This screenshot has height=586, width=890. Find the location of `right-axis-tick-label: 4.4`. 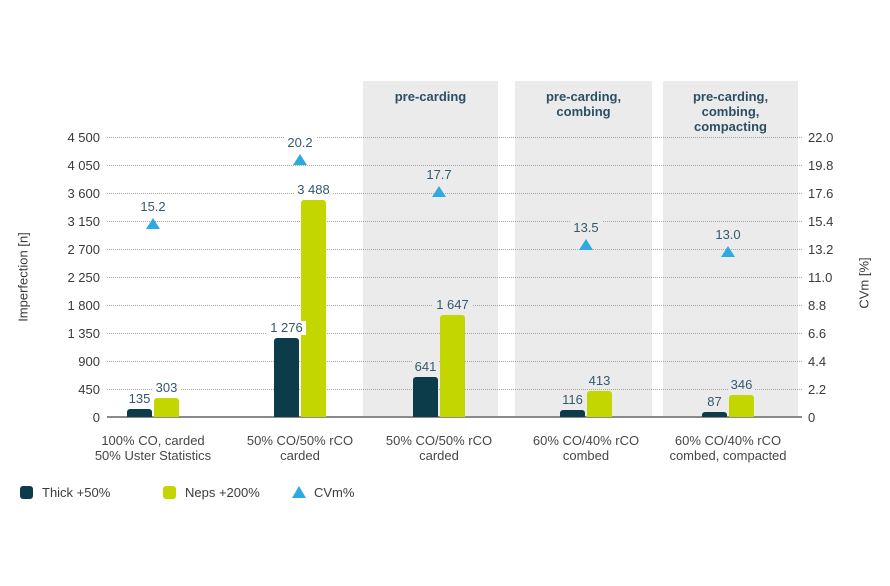

right-axis-tick-label: 4.4 is located at coordinates (817, 361).